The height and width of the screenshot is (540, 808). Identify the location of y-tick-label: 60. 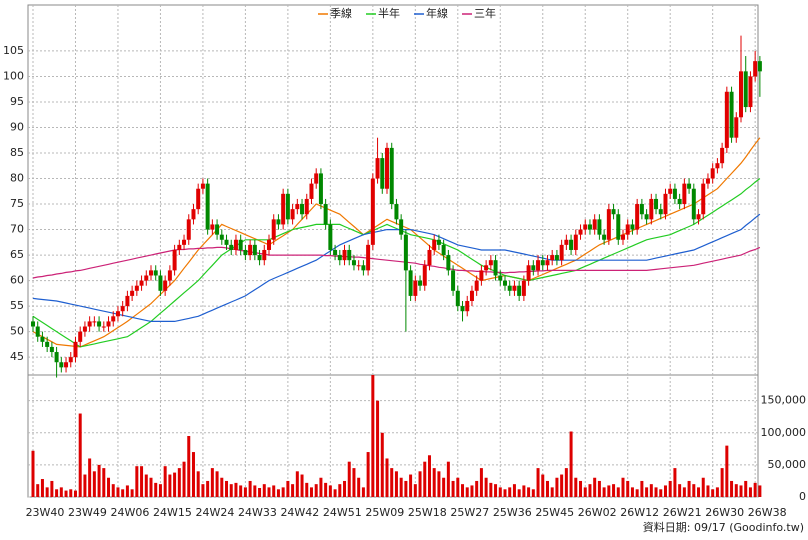
(17, 280).